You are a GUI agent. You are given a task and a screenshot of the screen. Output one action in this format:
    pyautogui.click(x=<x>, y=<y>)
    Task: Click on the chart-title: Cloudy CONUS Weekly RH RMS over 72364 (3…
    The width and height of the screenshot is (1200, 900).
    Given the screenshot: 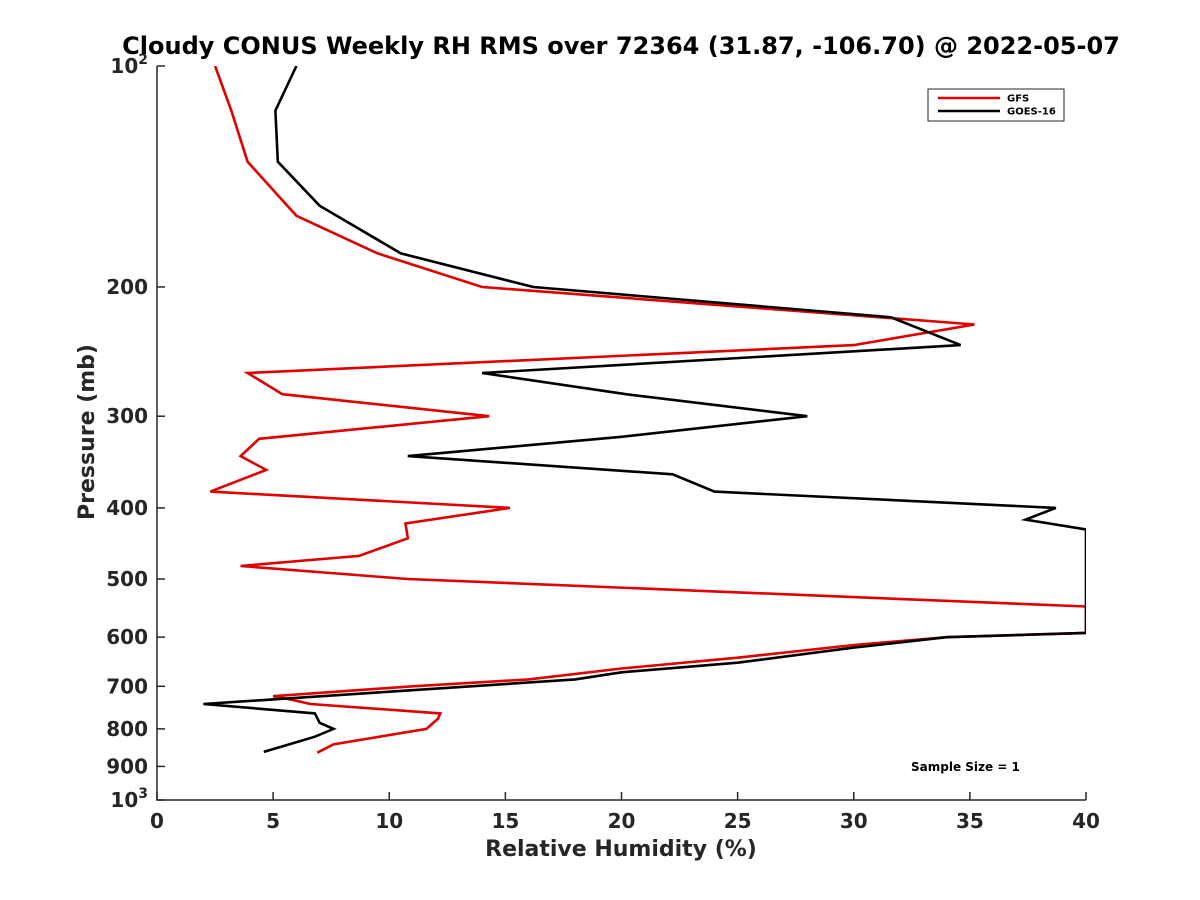 What is the action you would take?
    pyautogui.click(x=621, y=46)
    